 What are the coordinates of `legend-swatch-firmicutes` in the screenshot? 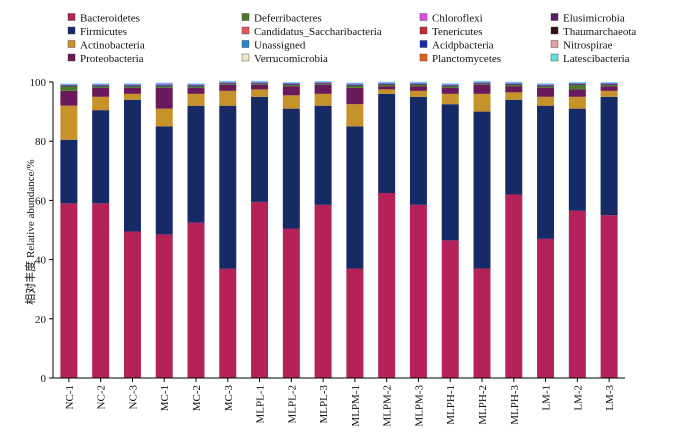 It's located at (71, 30).